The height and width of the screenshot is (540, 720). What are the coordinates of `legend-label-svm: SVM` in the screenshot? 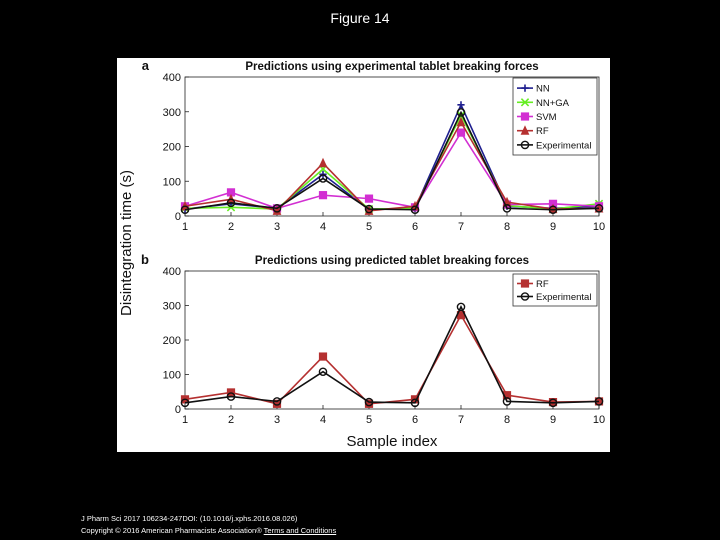 It's located at (546, 117).